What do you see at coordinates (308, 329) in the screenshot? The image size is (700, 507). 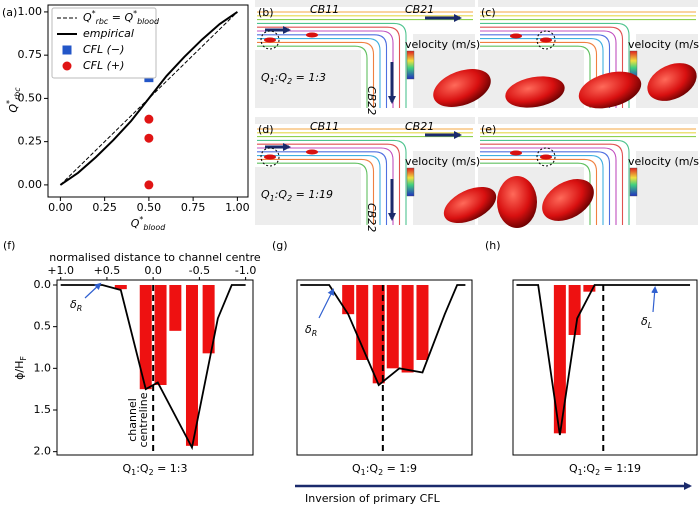 I see `text-part: δ` at bounding box center [308, 329].